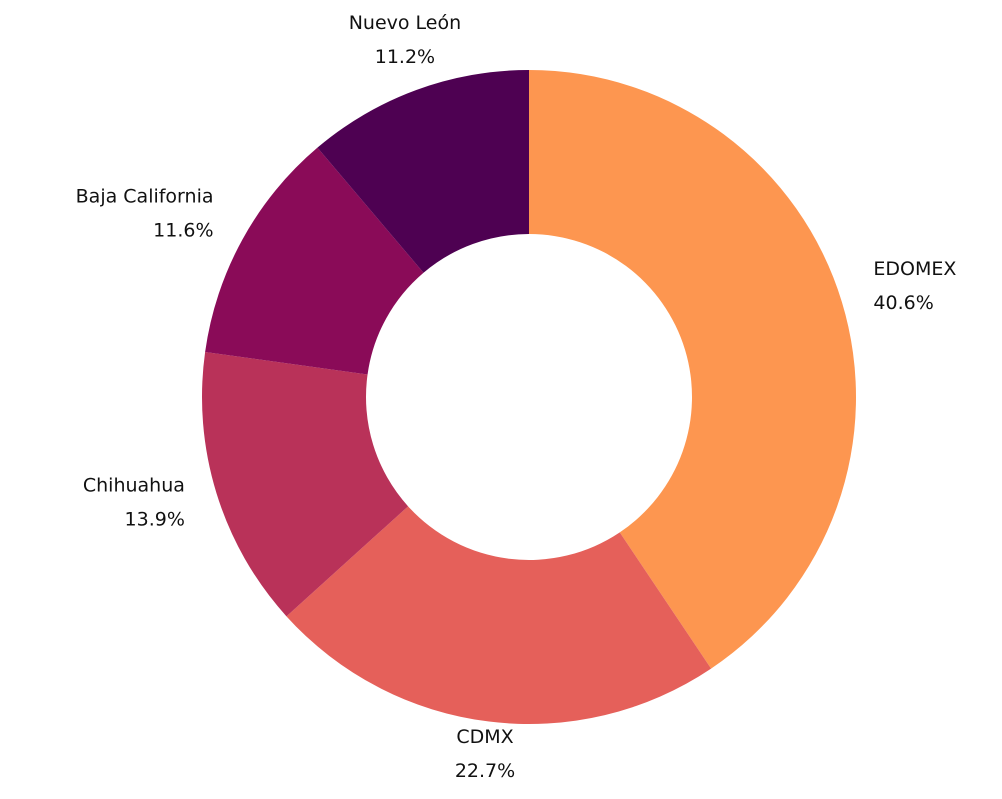 The image size is (1002, 799). What do you see at coordinates (134, 485) in the screenshot?
I see `slice-label: Chihuahua` at bounding box center [134, 485].